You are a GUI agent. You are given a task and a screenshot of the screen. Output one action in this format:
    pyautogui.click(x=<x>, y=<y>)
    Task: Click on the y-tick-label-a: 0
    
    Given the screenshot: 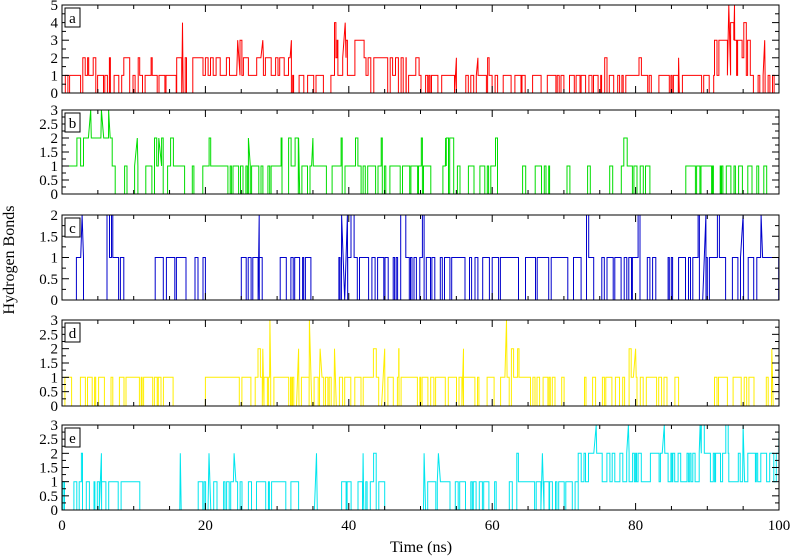 What is the action you would take?
    pyautogui.click(x=55, y=94)
    